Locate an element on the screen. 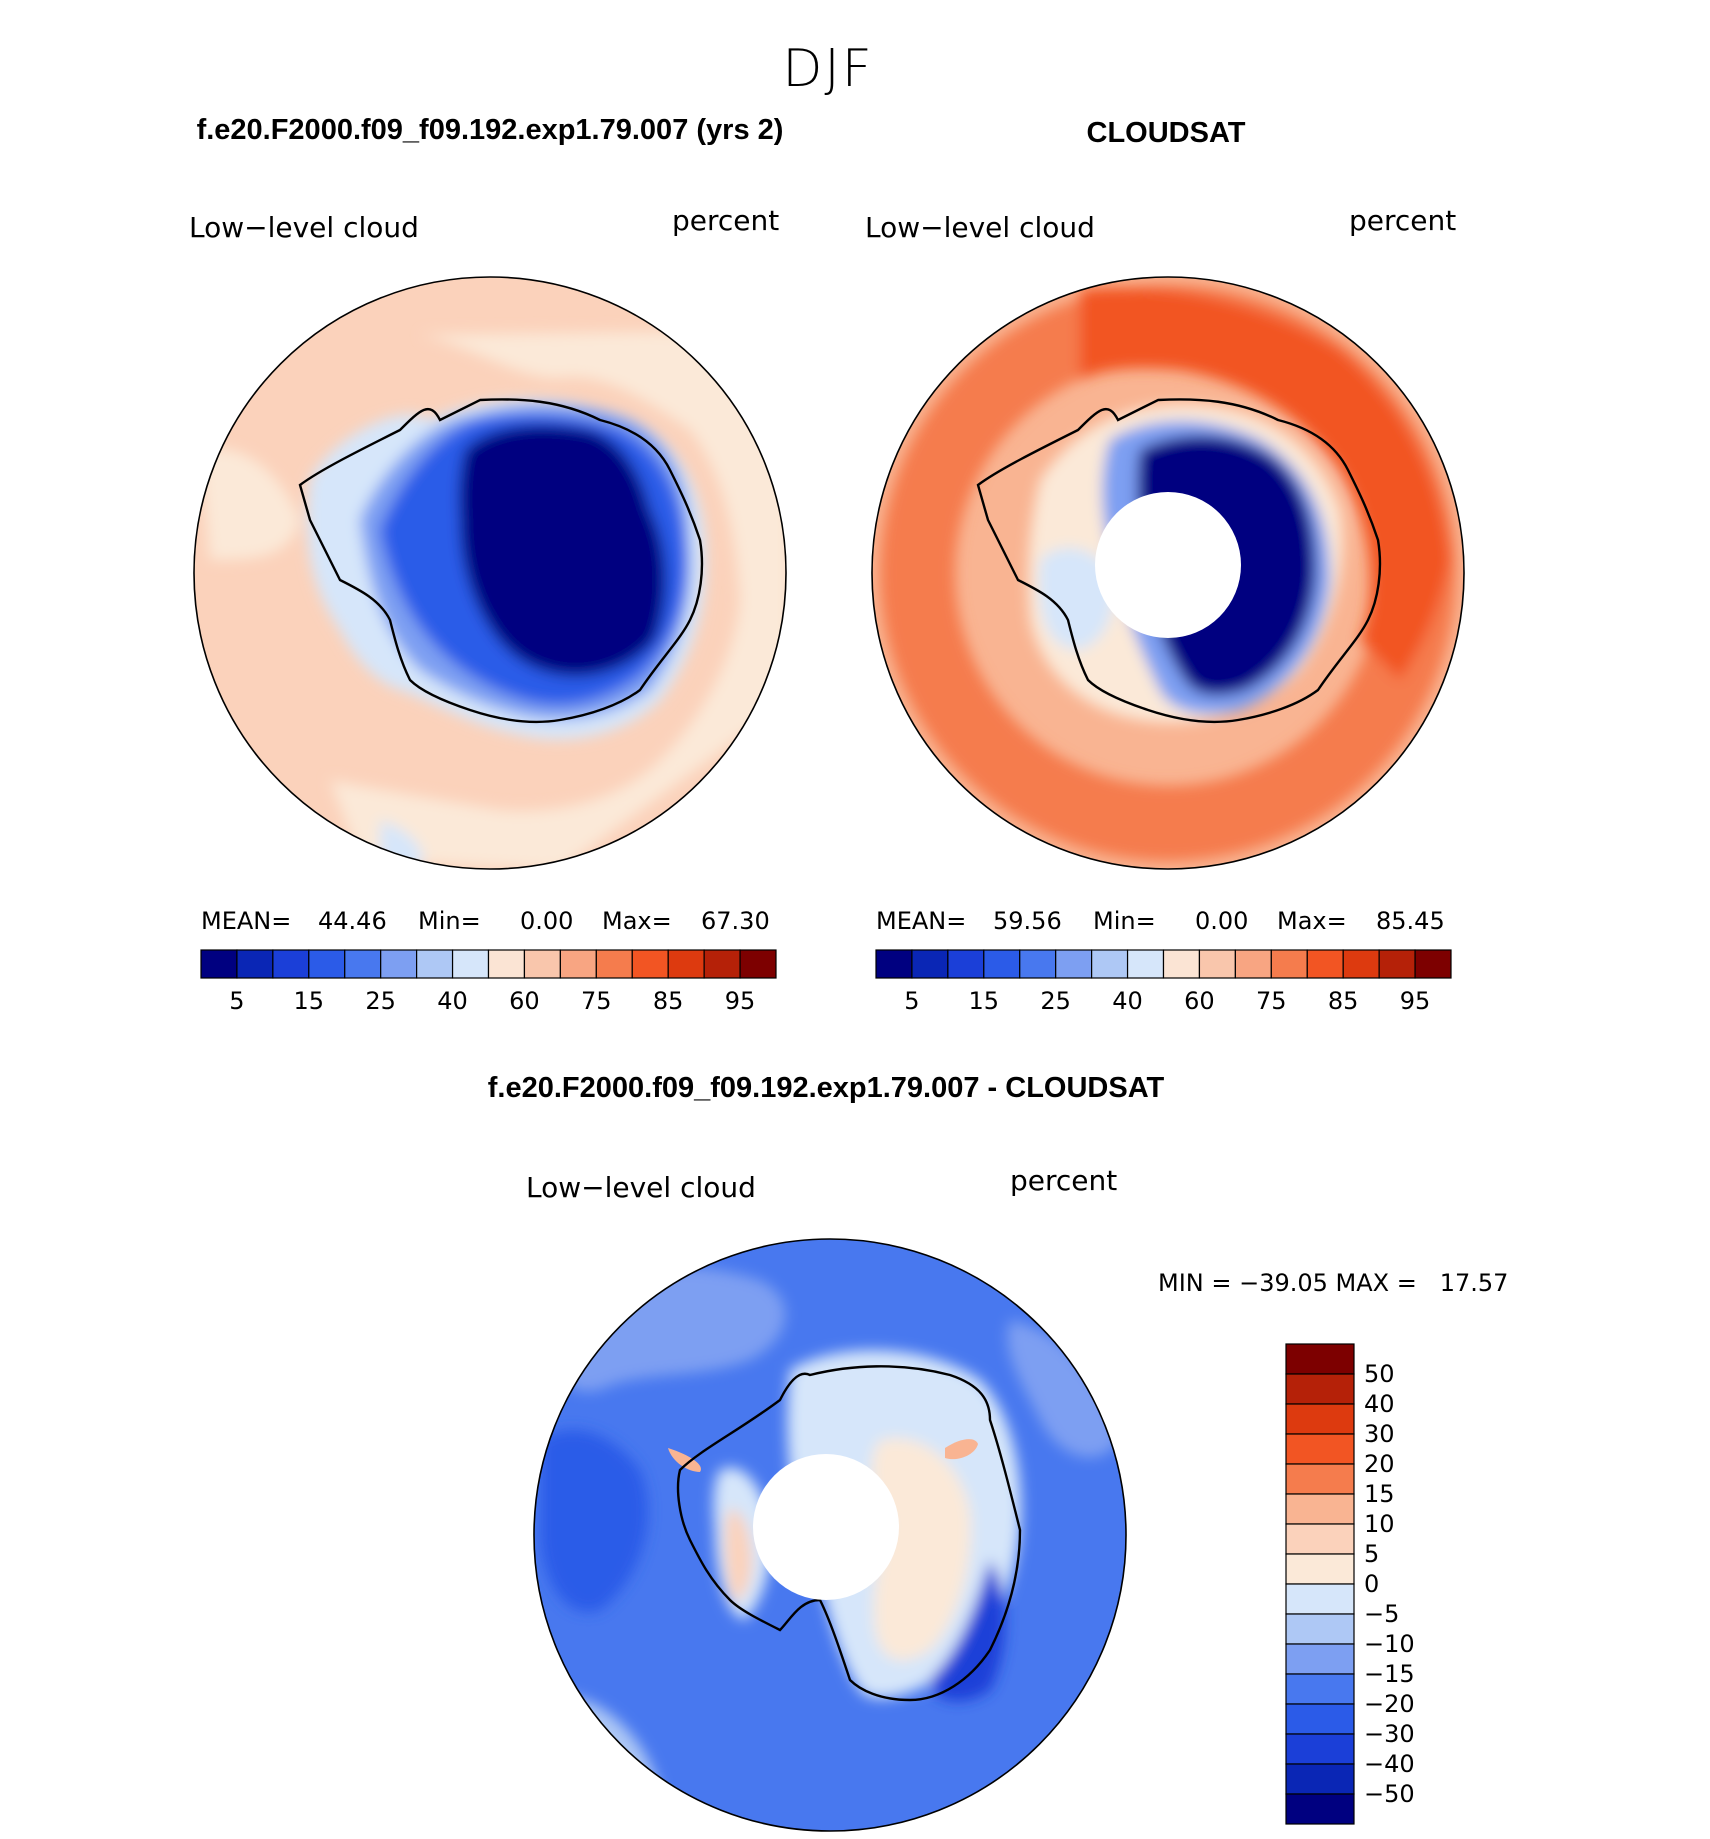 The image size is (1710, 1839). panel1-stats: MEAN= 44.46 Min= 0.00 Max= 67.30 is located at coordinates (485, 921).